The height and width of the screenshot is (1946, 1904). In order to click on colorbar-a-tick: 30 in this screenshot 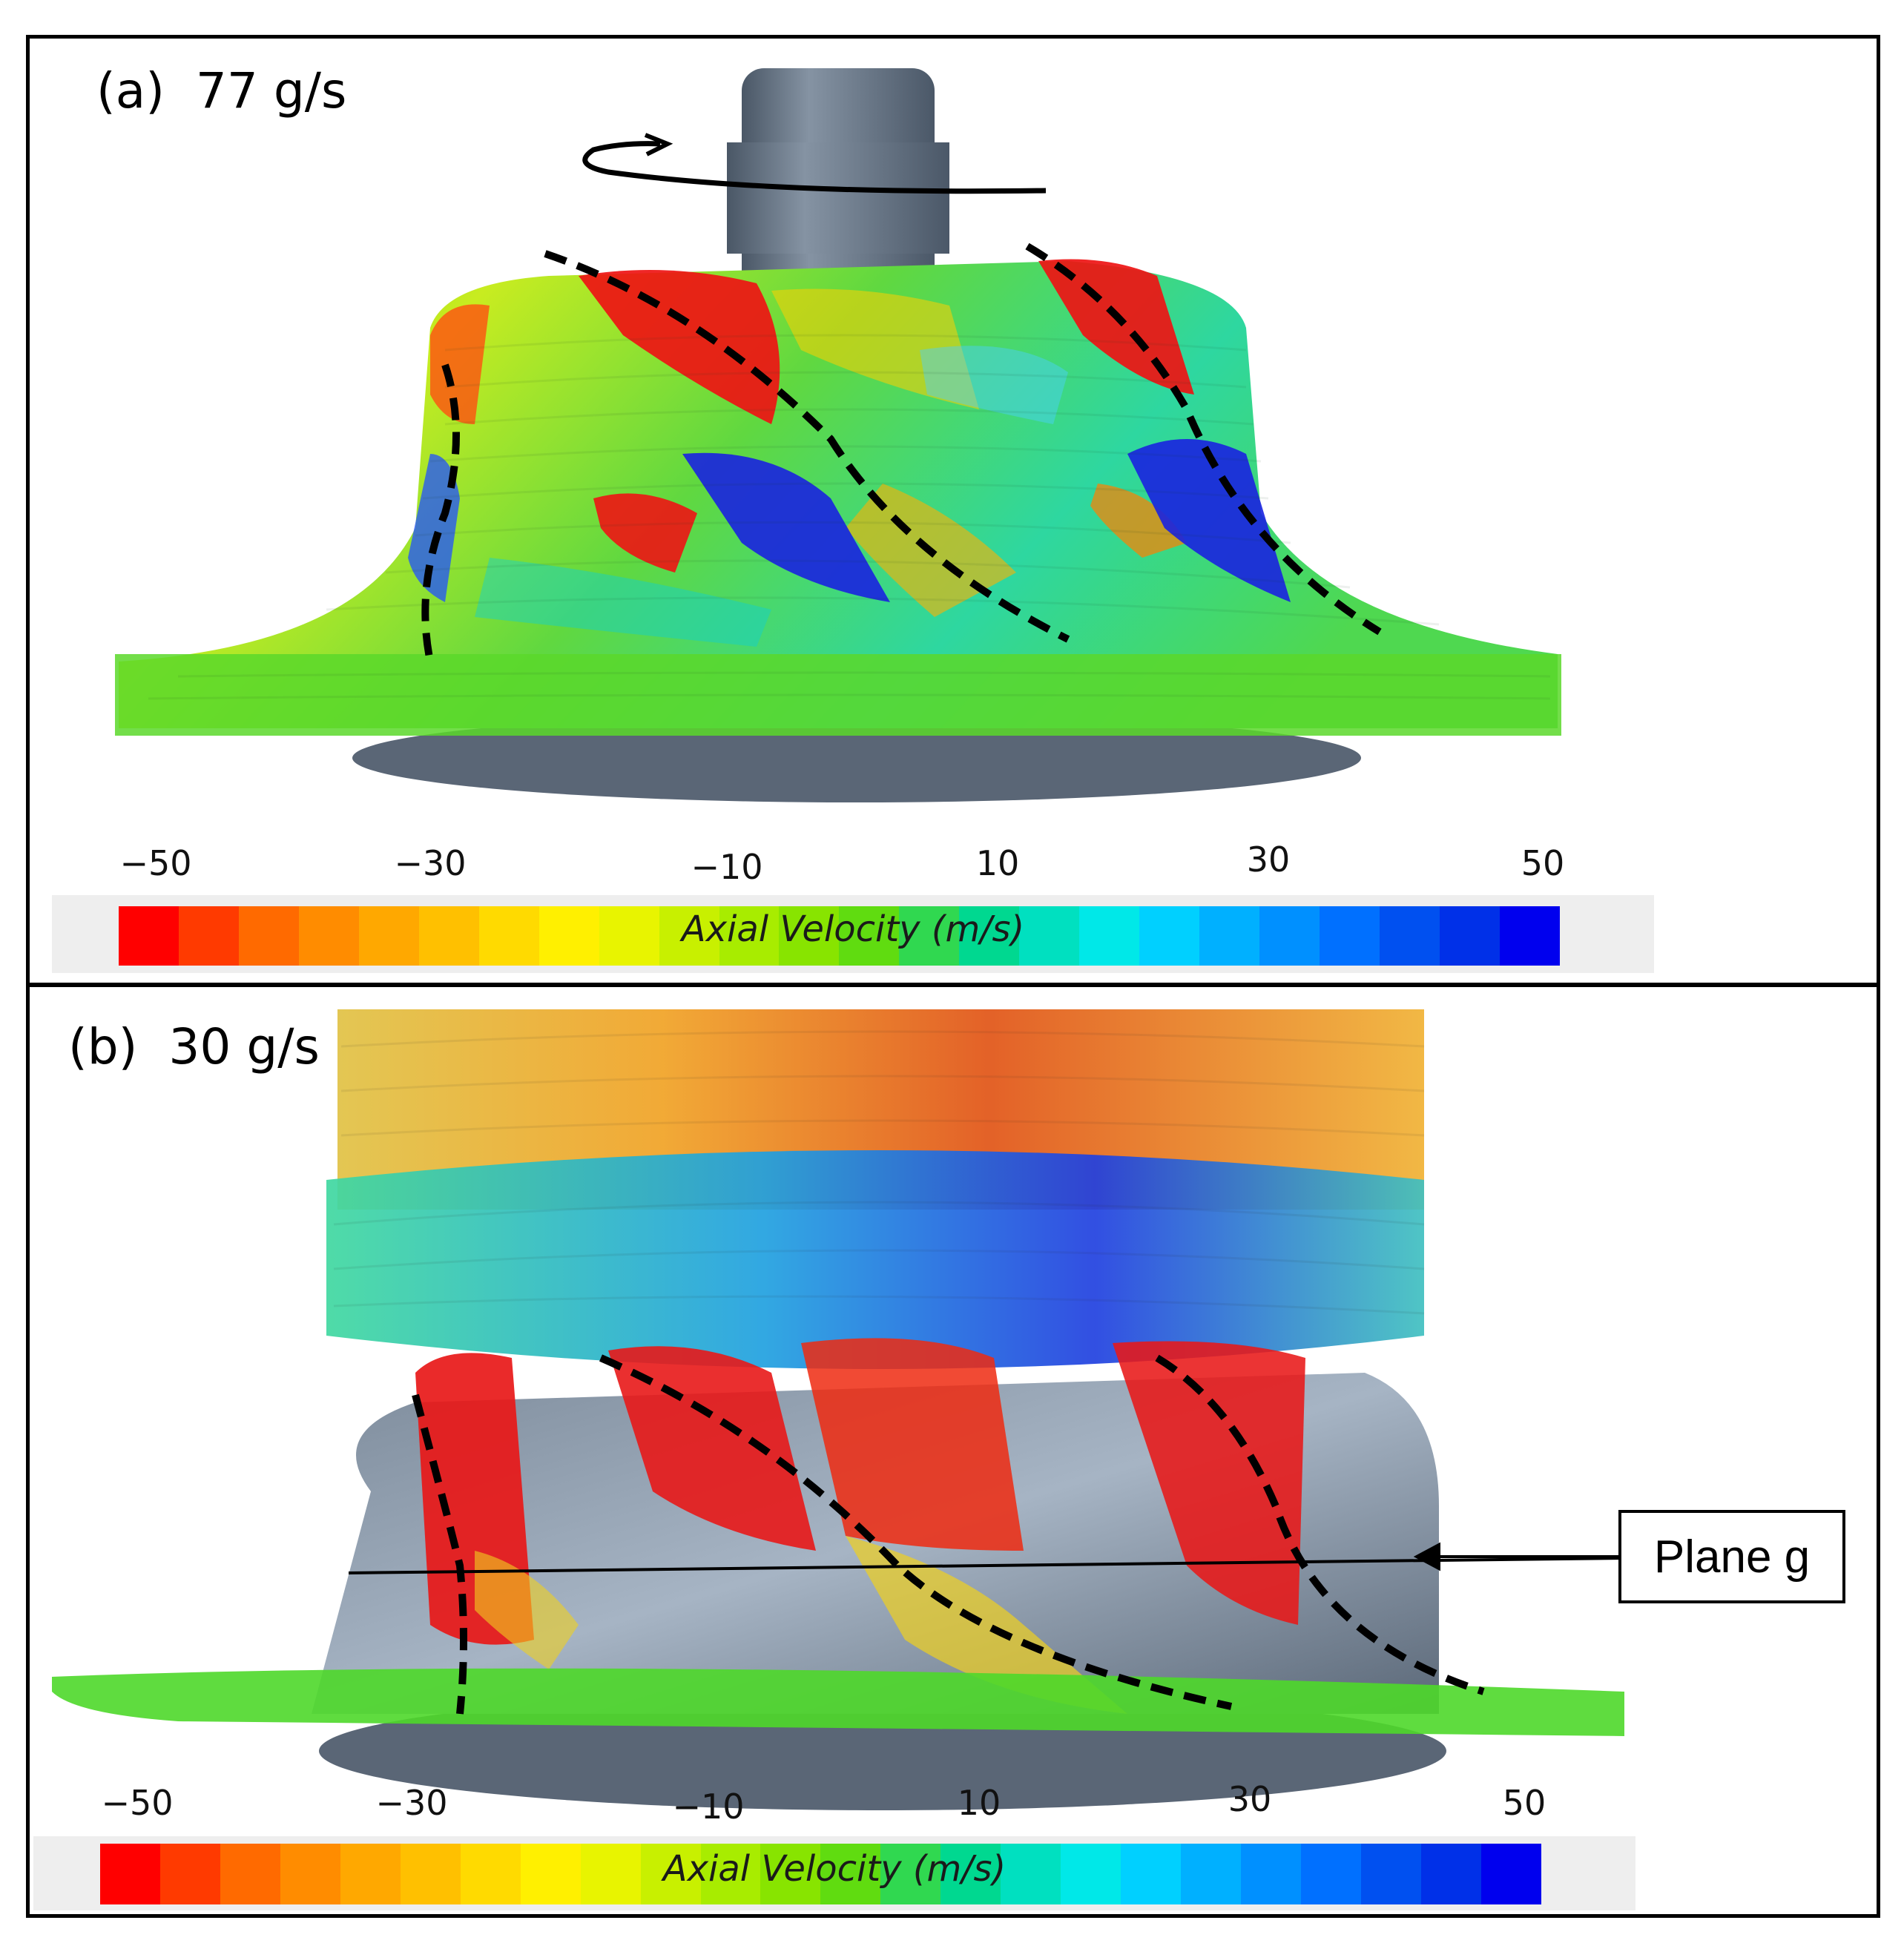, I will do `click(1269, 860)`.